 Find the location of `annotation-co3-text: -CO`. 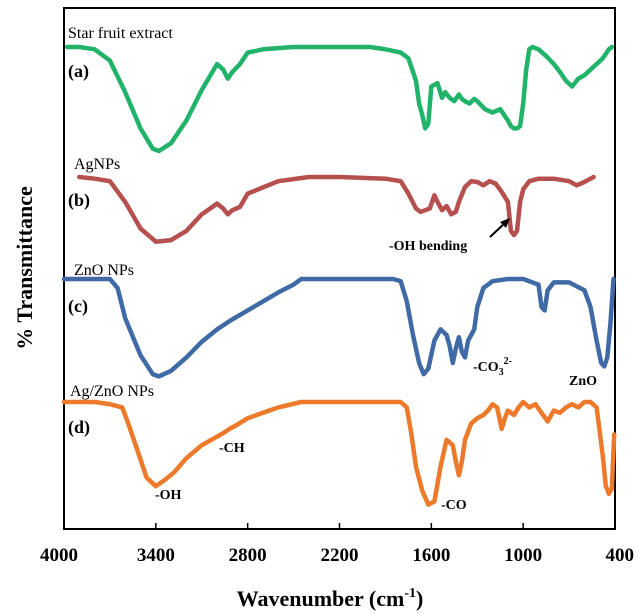

annotation-co3-text: -CO is located at coordinates (486, 367).